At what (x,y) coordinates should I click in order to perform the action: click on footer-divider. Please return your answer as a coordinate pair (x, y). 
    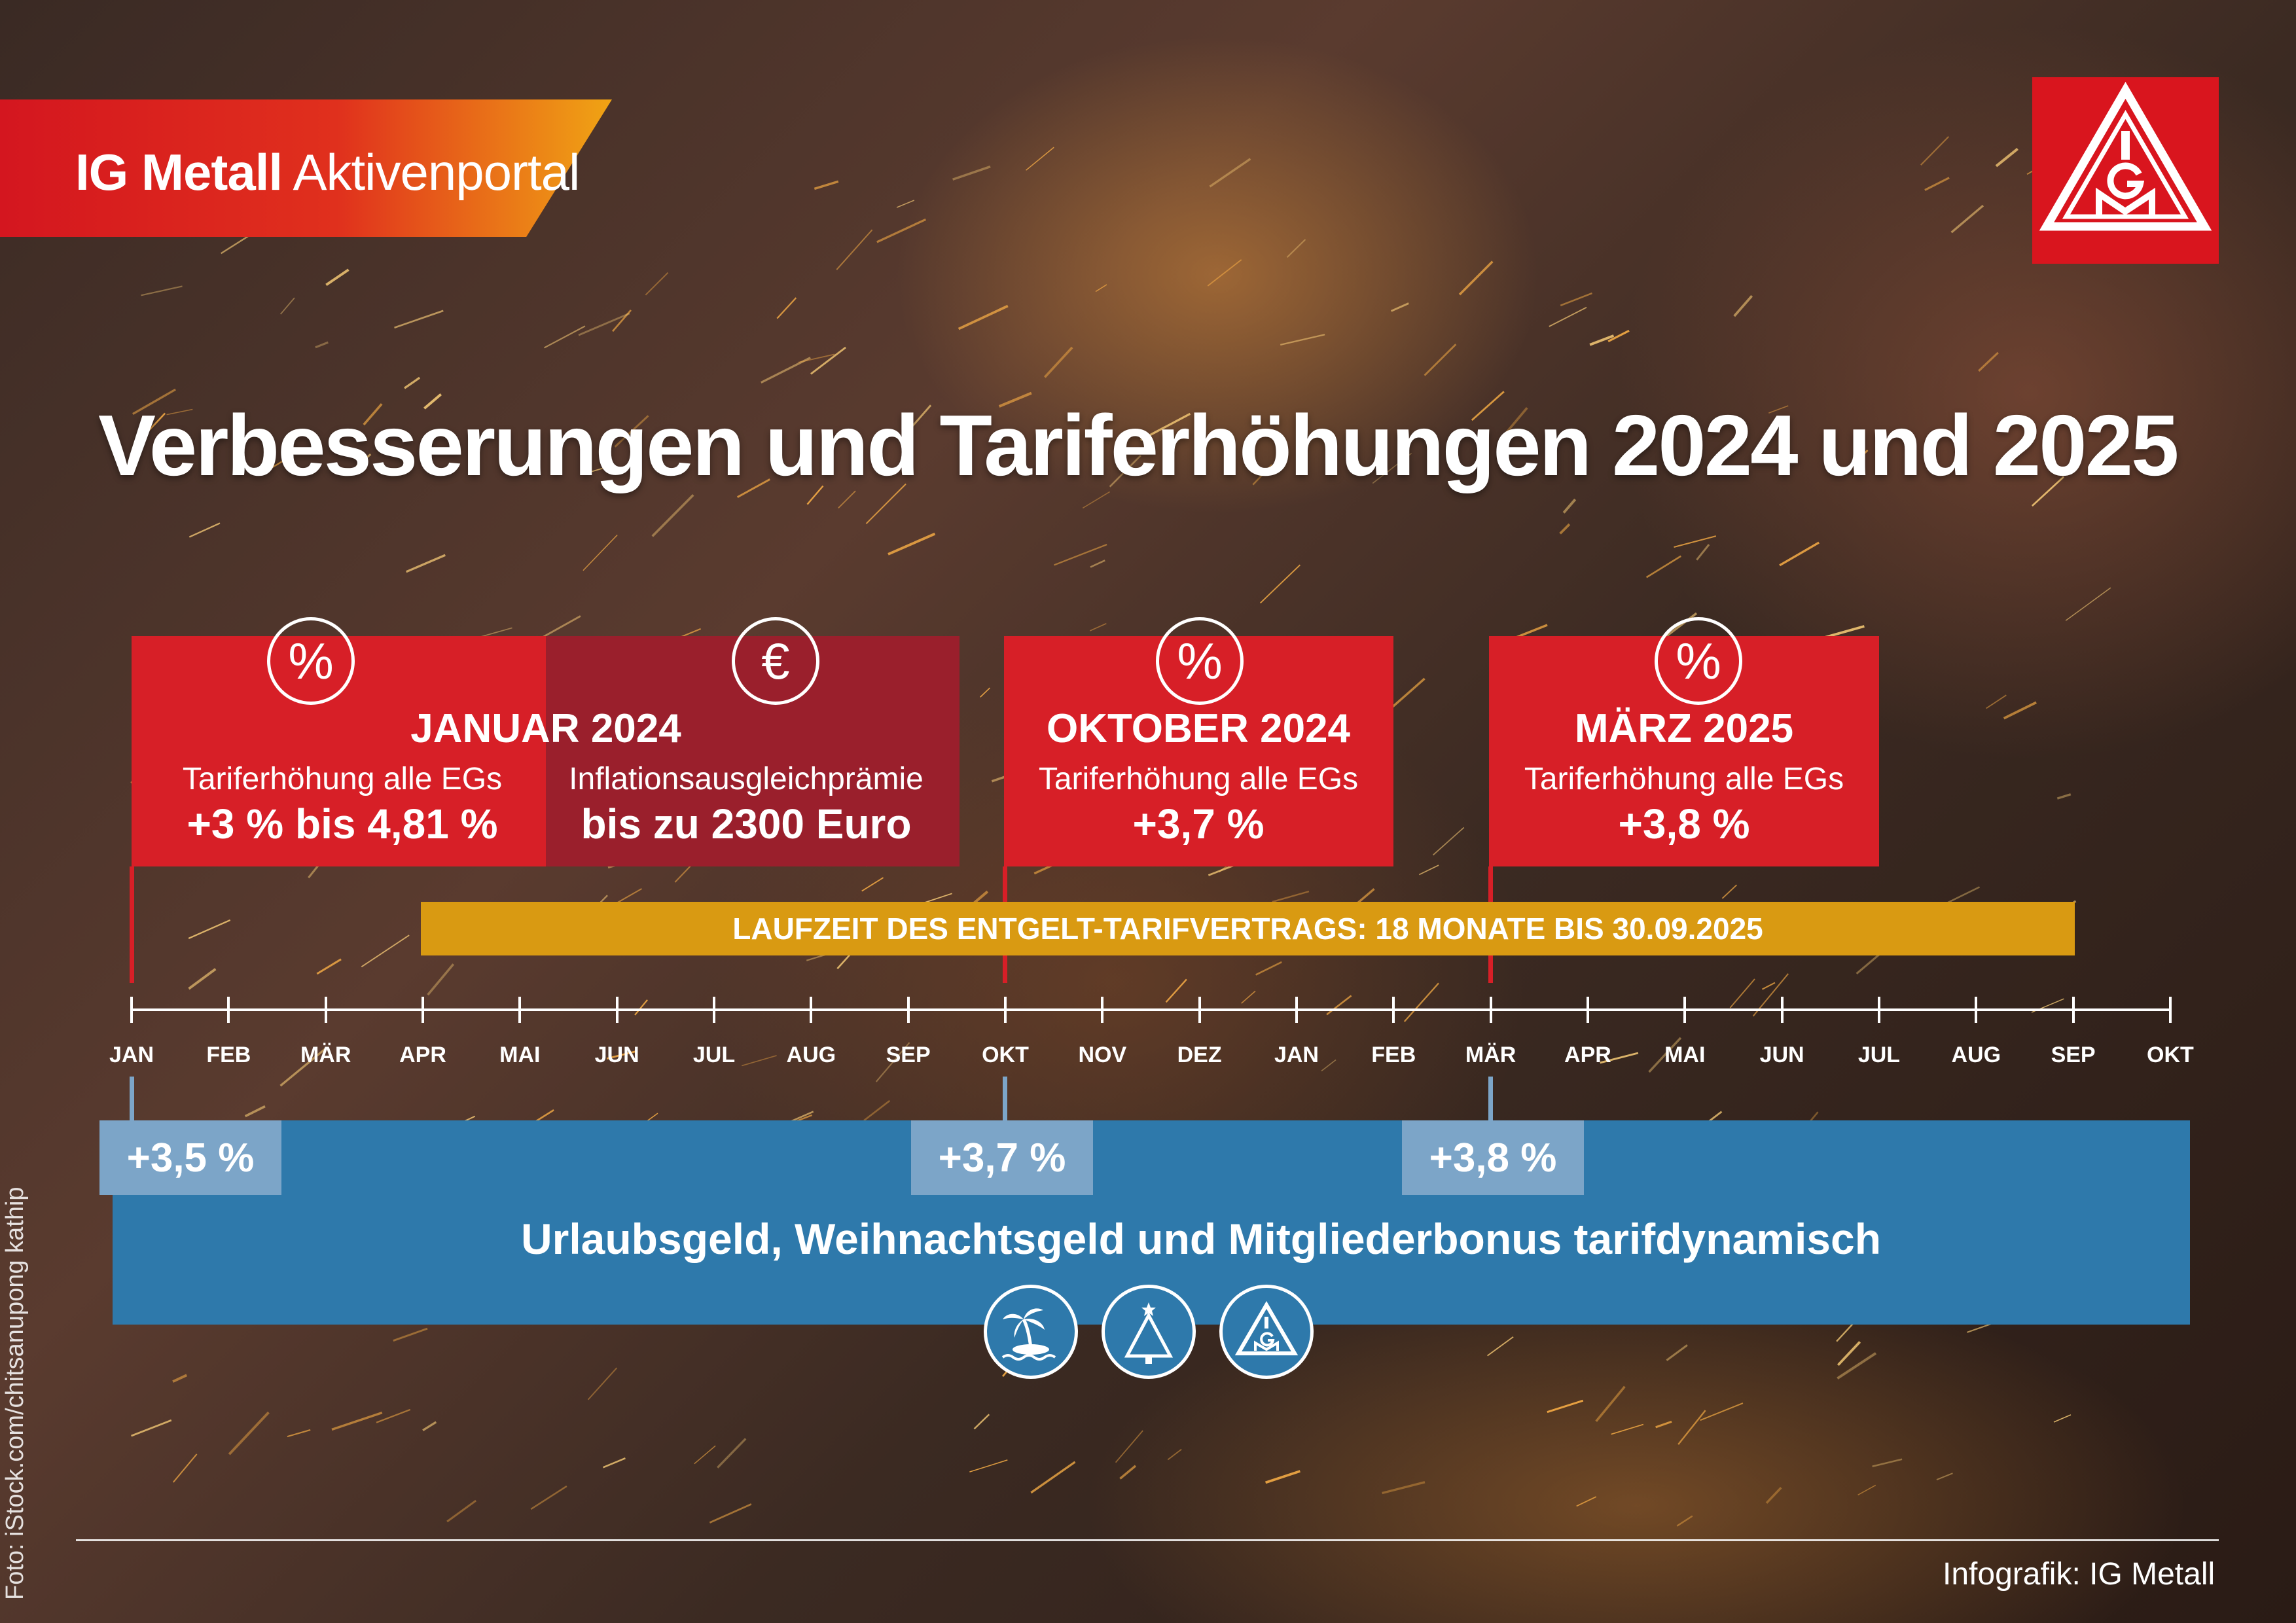
    Looking at the image, I should click on (1147, 1540).